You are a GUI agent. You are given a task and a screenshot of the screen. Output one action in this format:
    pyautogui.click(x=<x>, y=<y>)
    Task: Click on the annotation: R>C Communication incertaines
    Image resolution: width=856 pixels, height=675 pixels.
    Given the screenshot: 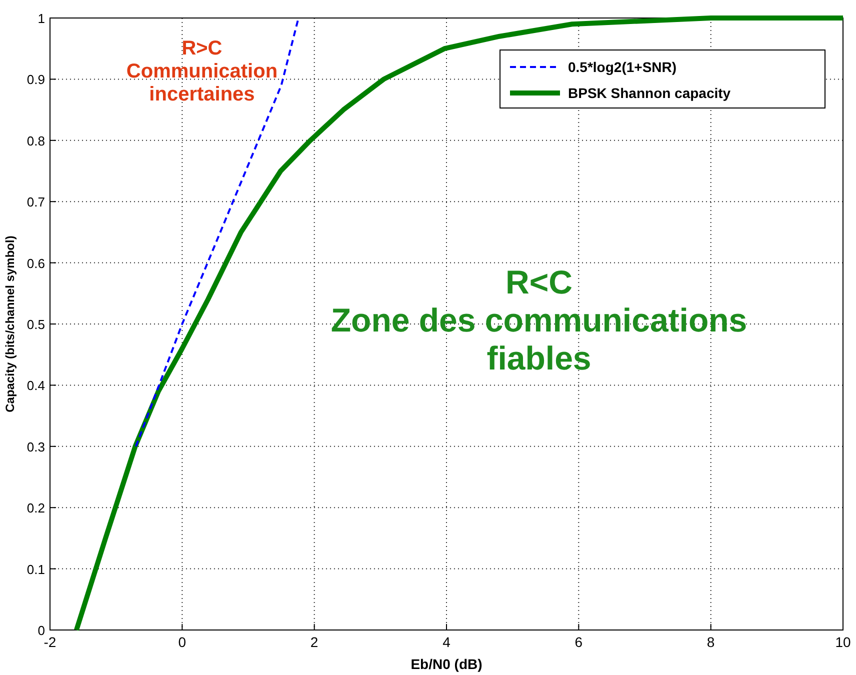 What is the action you would take?
    pyautogui.click(x=202, y=72)
    